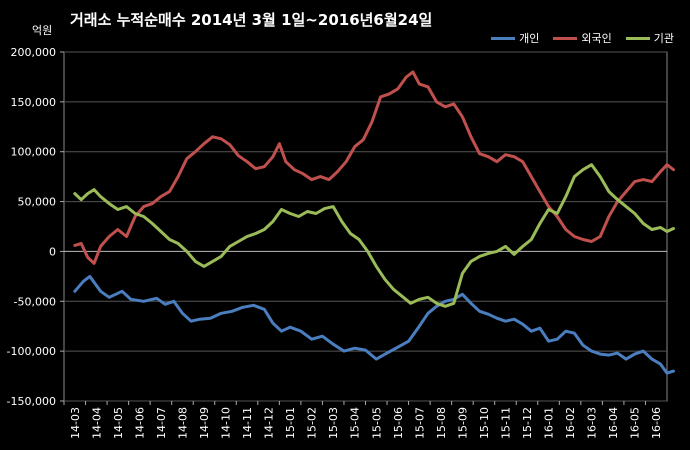 The height and width of the screenshot is (450, 690). I want to click on legend: 개인 외국인 기관, so click(582, 38).